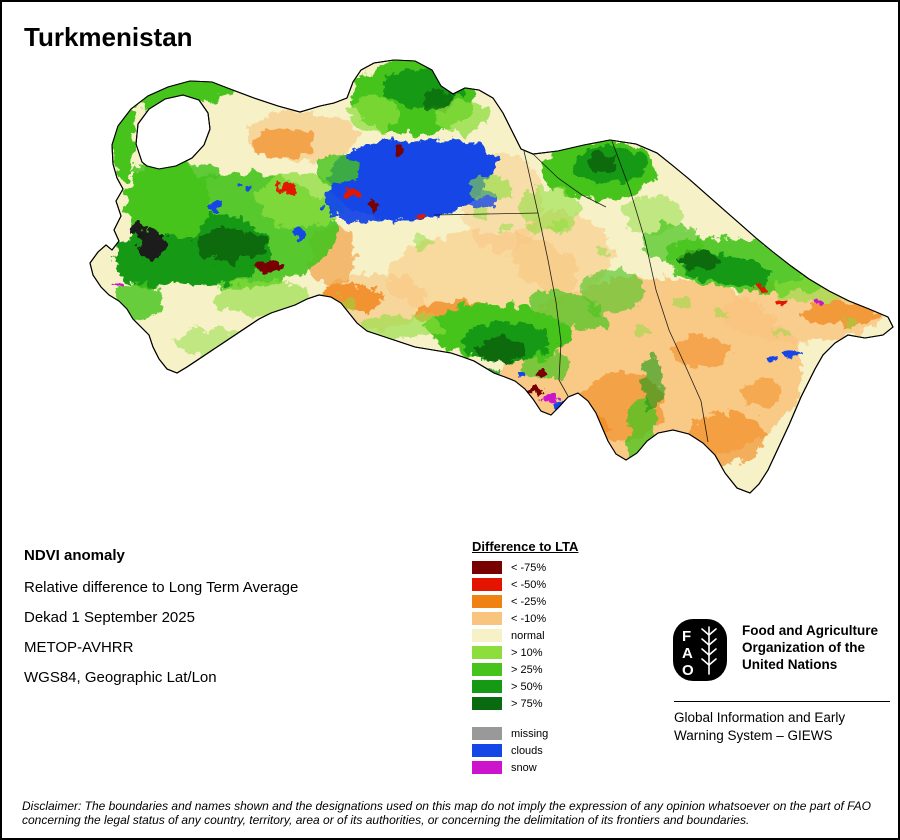 This screenshot has height=840, width=900. Describe the element at coordinates (108, 37) in the screenshot. I see `page-title: Turkmenistan` at that location.